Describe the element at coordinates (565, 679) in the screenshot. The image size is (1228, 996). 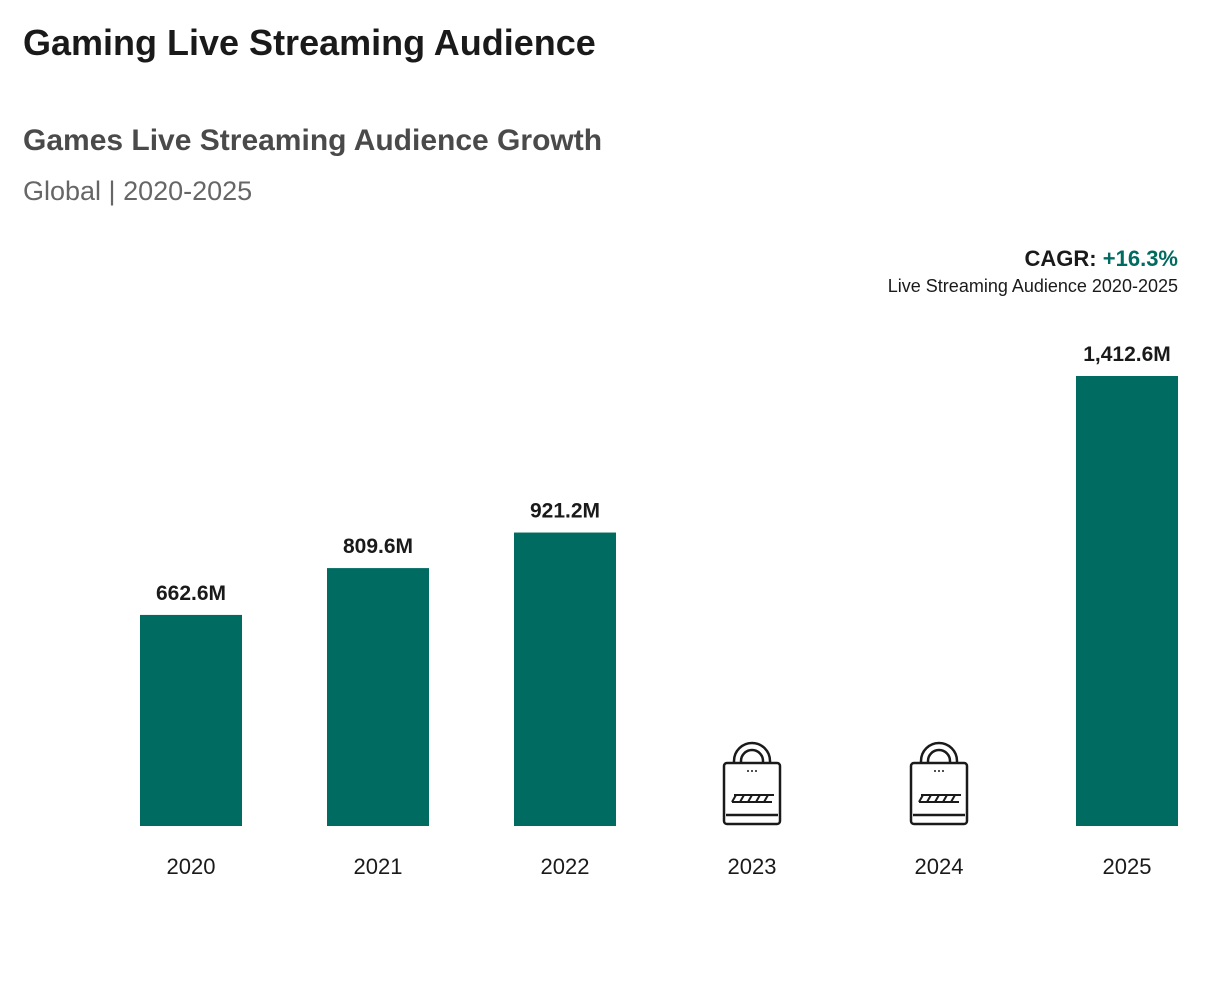
I see `bar-2022` at that location.